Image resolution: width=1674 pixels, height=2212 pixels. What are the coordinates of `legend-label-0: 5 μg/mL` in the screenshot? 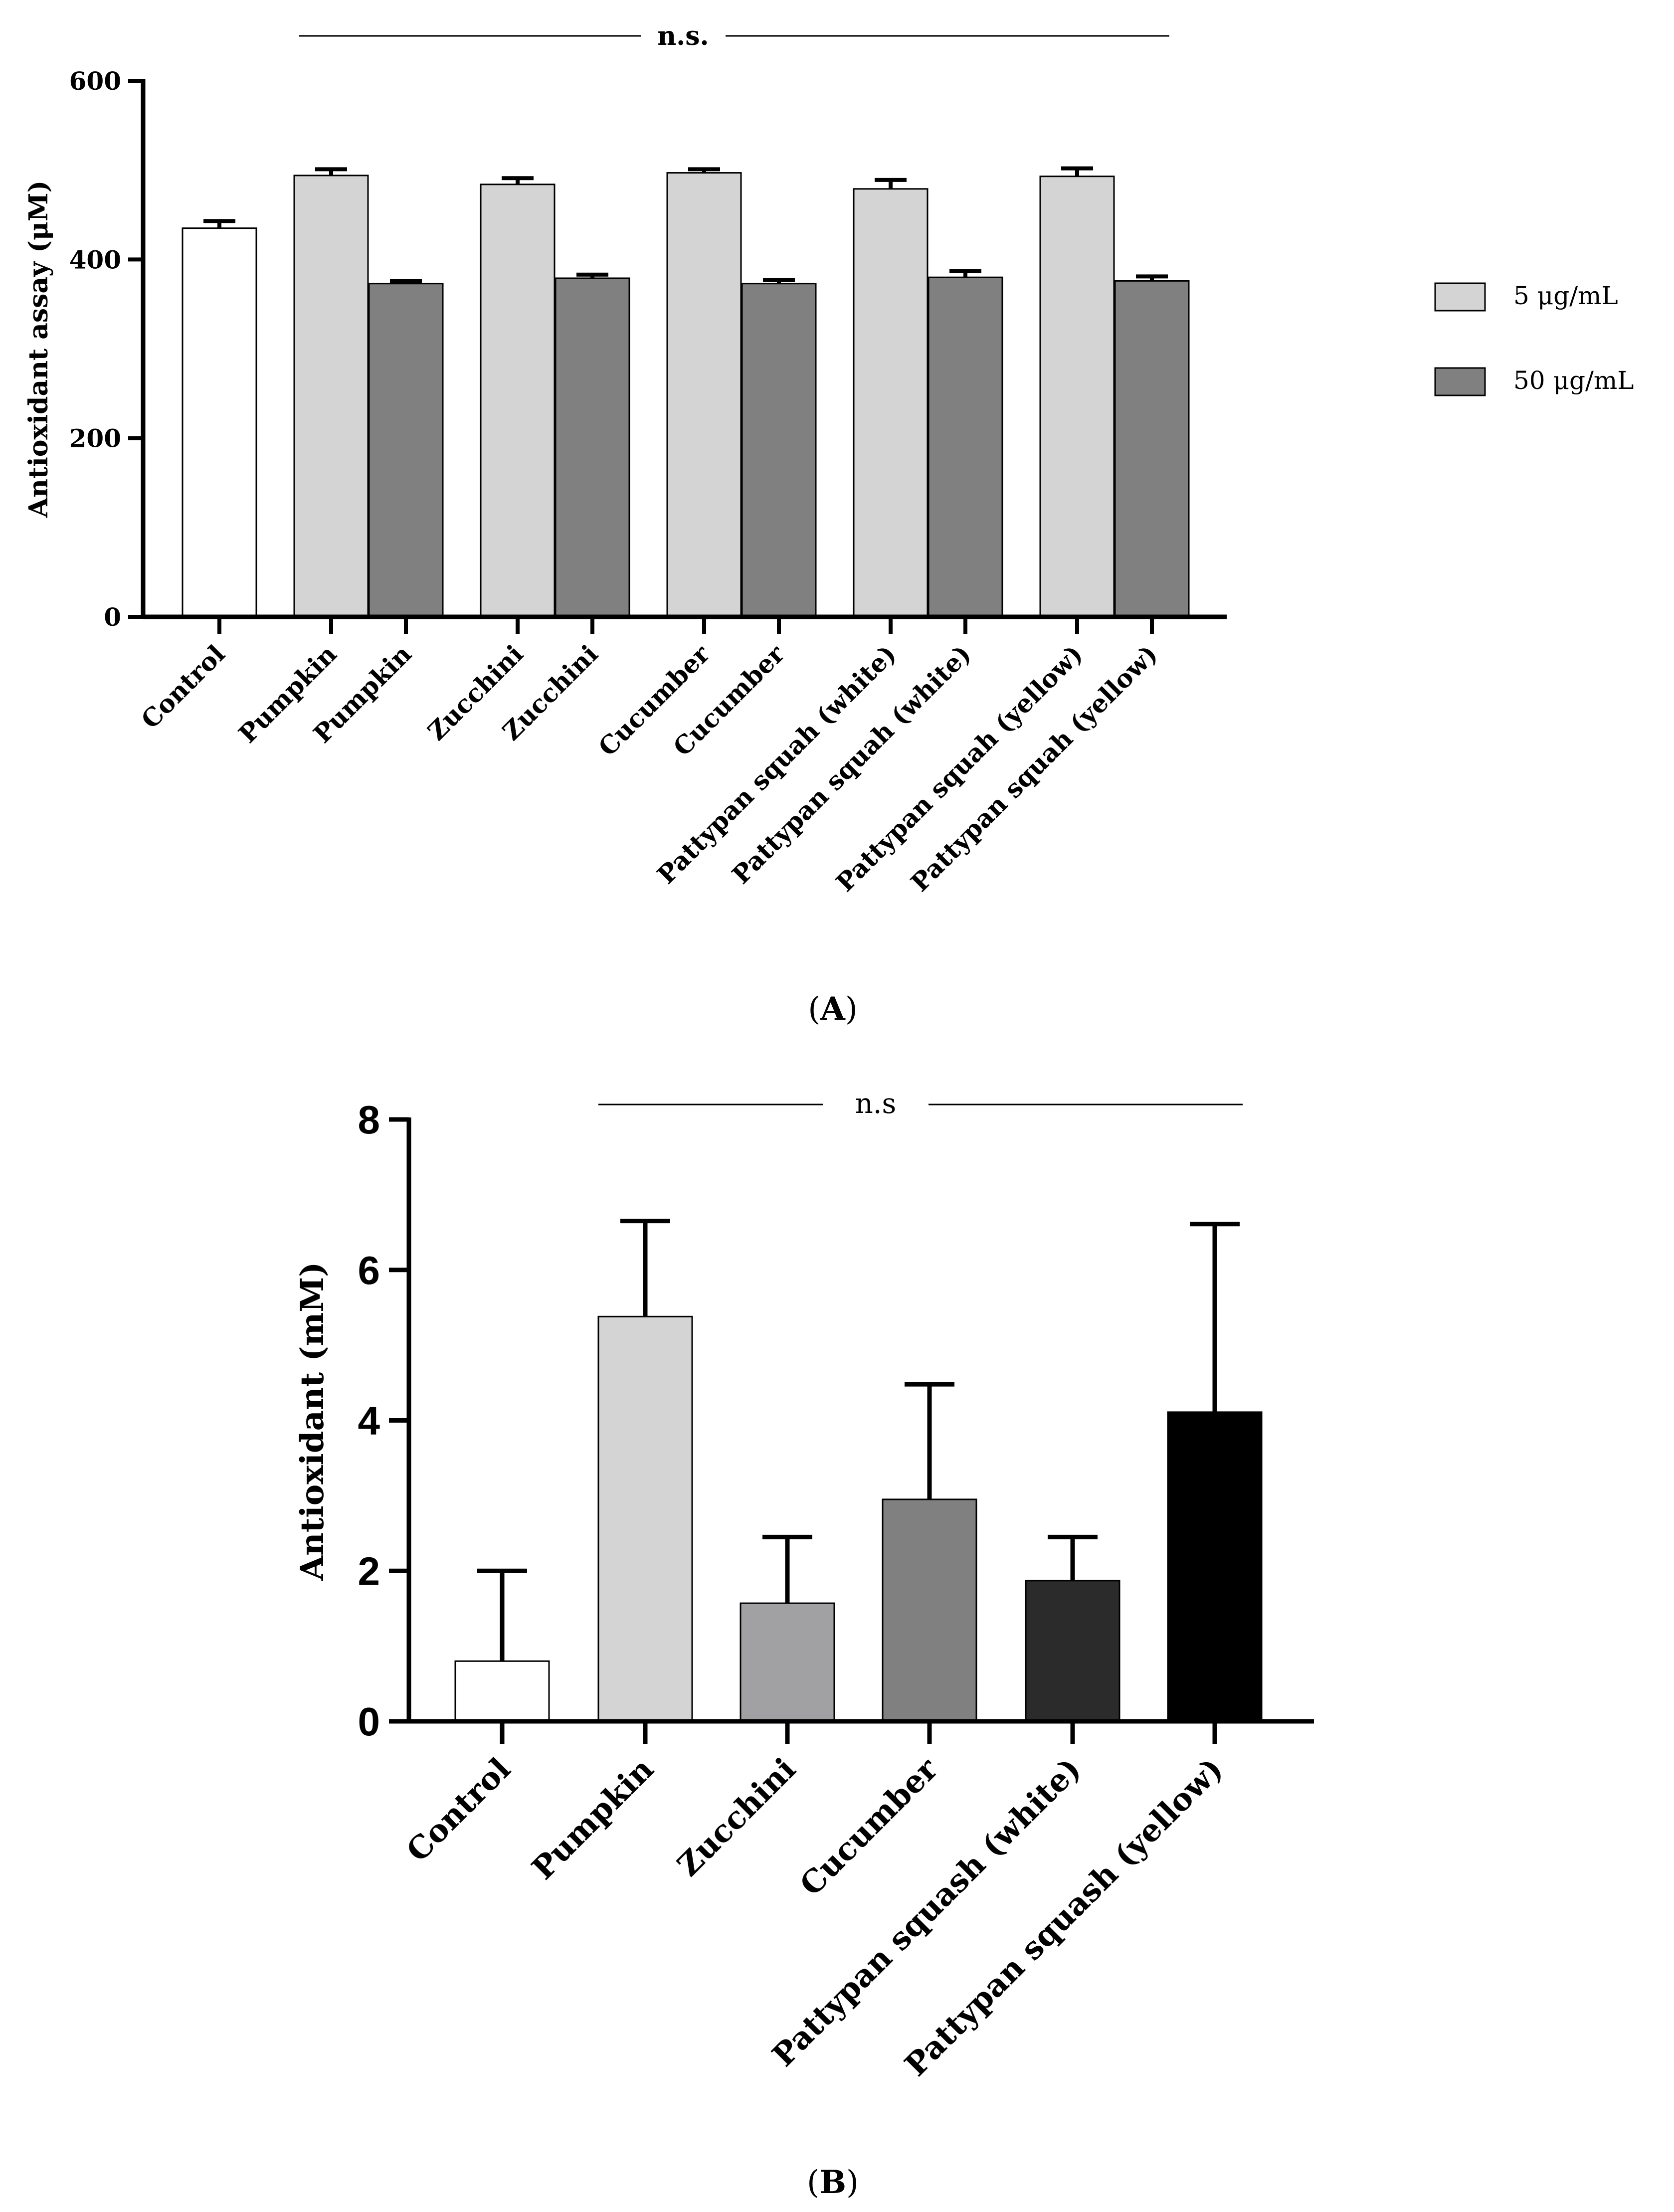 It's located at (1565, 295).